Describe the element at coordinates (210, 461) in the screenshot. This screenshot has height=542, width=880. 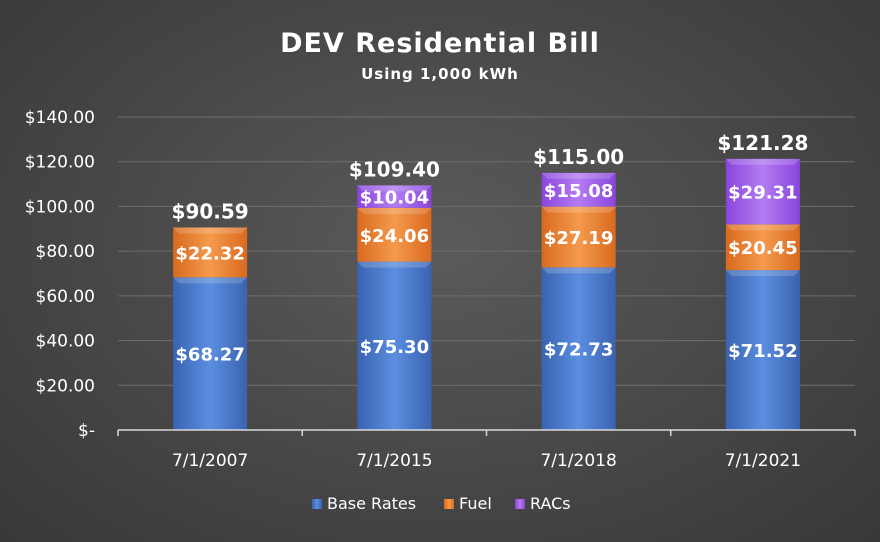
I see `x-tick-label: 7/1/2007` at that location.